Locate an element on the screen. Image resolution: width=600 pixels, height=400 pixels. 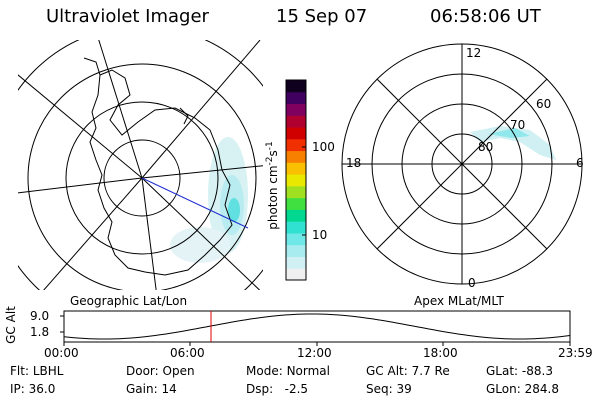
colorbar-unit-label: photon cm-2s-1 is located at coordinates (272, 185).